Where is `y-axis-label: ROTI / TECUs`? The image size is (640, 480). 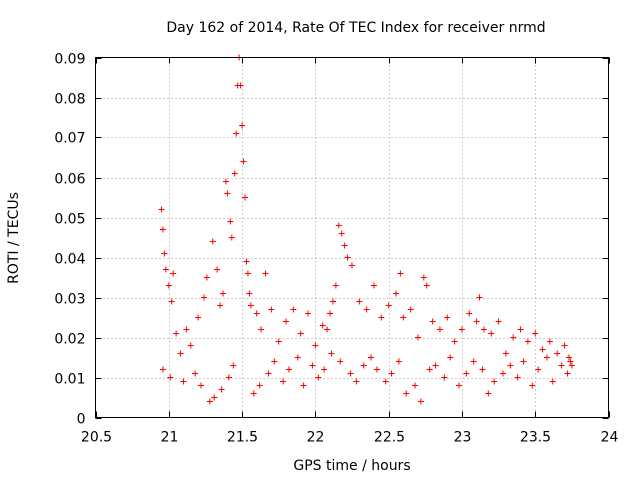
y-axis-label: ROTI / TECUs is located at coordinates (14, 238).